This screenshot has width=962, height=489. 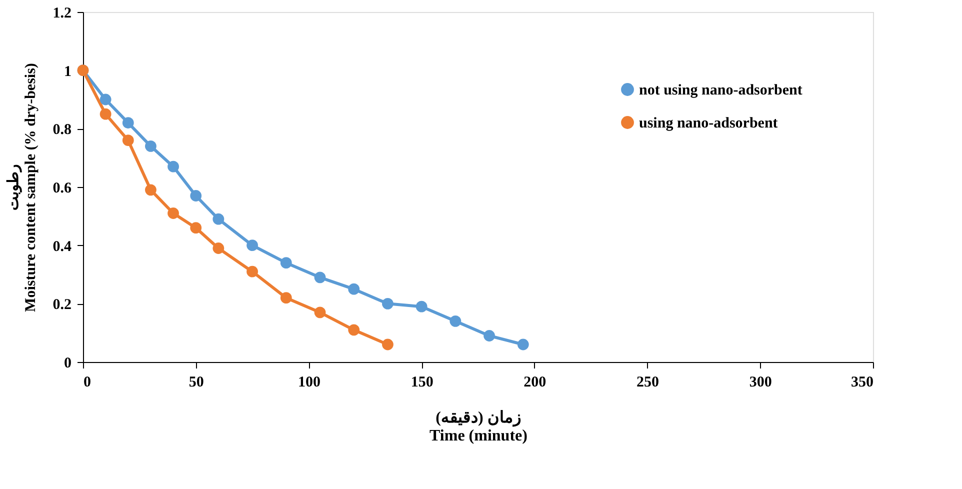 I want to click on y-tick-label: 0.8, so click(x=62, y=130).